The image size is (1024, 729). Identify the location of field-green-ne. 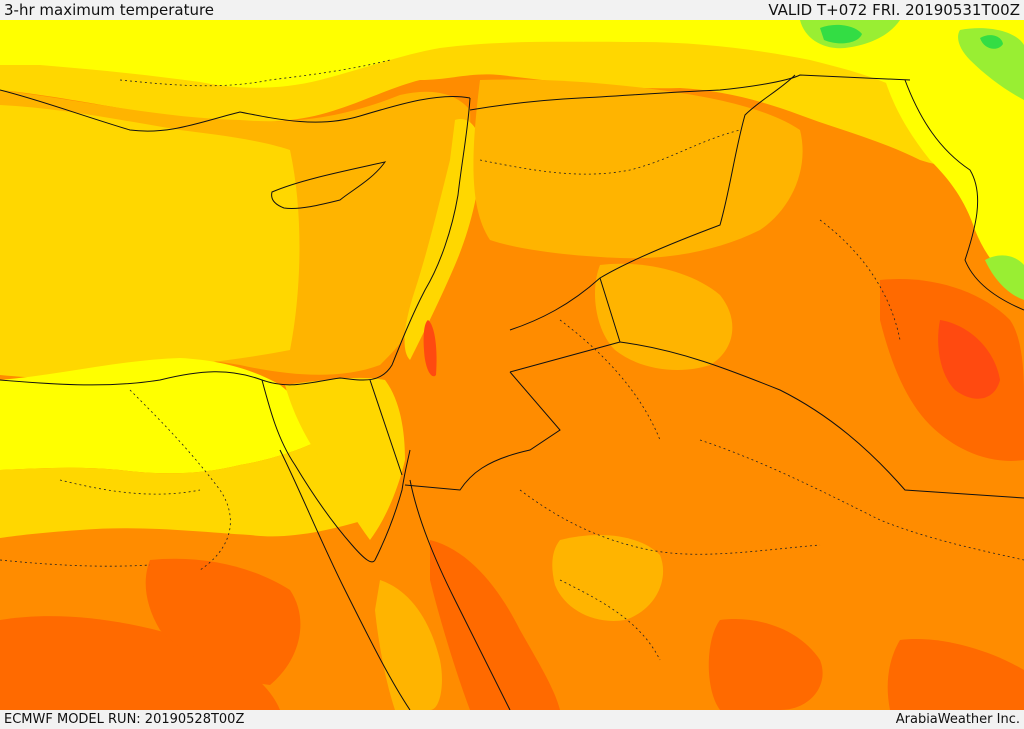
(912, 160).